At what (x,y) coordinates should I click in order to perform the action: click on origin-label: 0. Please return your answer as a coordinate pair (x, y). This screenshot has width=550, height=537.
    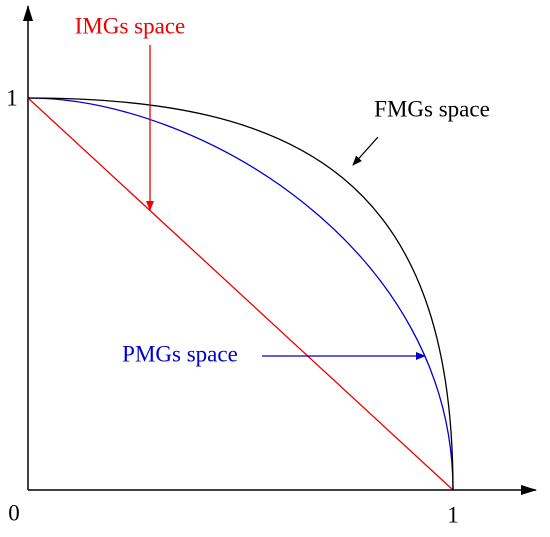
    Looking at the image, I should click on (14, 512).